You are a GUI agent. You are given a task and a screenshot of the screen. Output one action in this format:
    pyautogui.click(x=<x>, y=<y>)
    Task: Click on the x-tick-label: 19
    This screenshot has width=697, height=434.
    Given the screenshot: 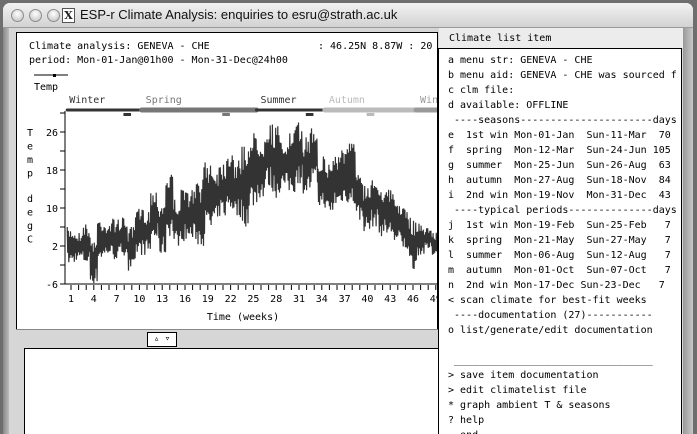 What is the action you would take?
    pyautogui.click(x=208, y=299)
    